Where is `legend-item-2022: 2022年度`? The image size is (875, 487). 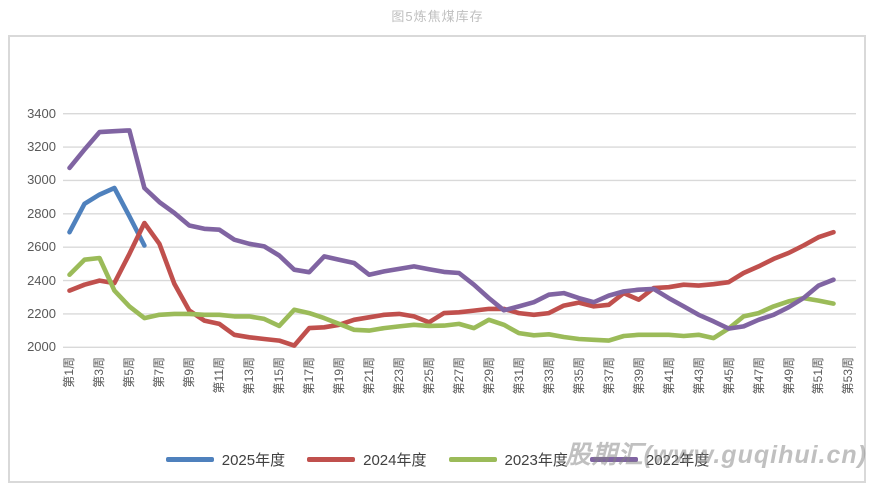
legend-item-2022: 2022年度 is located at coordinates (649, 459).